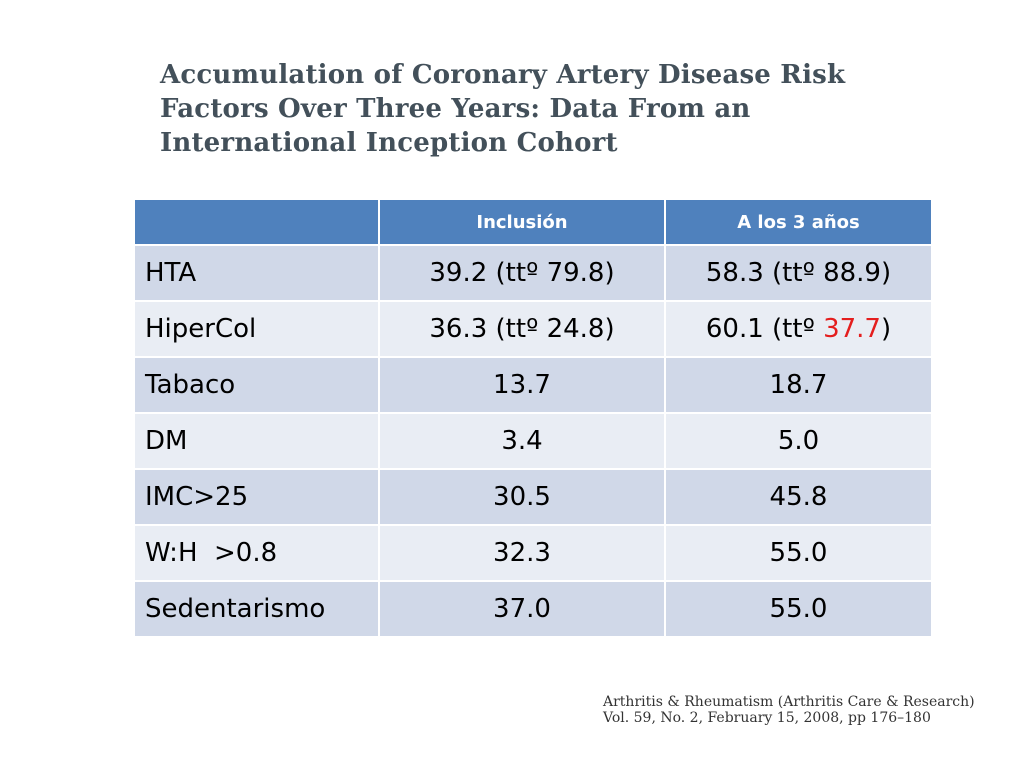 Image resolution: width=1024 pixels, height=768 pixels. I want to click on three-years-value: 45.8, so click(798, 497).